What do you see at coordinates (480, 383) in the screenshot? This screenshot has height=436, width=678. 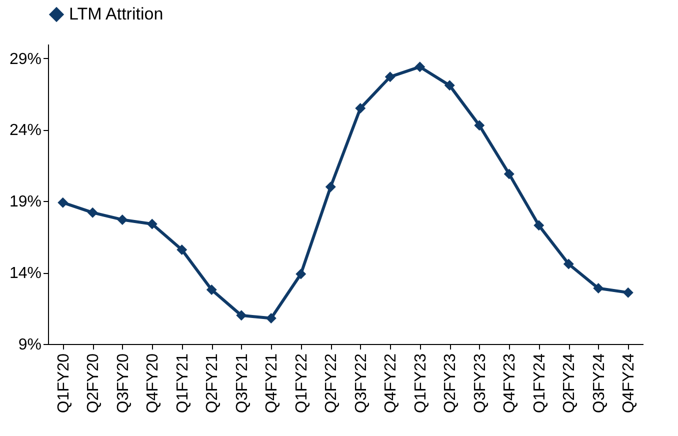 I see `x-tick-label: Q3FY23` at bounding box center [480, 383].